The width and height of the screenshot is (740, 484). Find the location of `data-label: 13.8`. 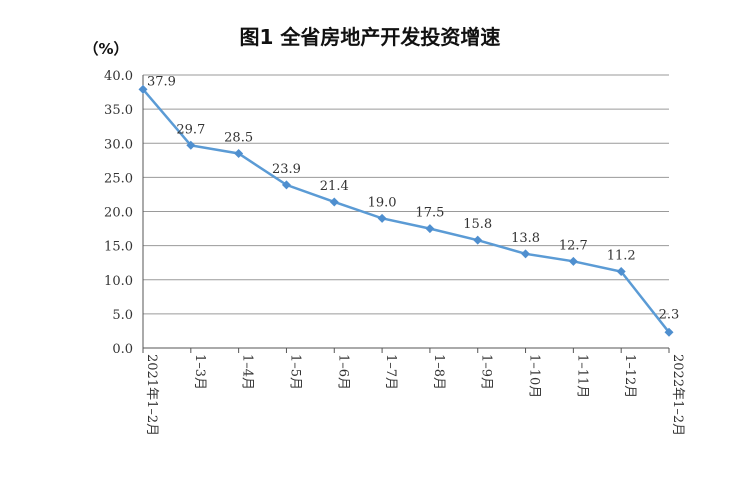

data-label: 13.8 is located at coordinates (525, 238).